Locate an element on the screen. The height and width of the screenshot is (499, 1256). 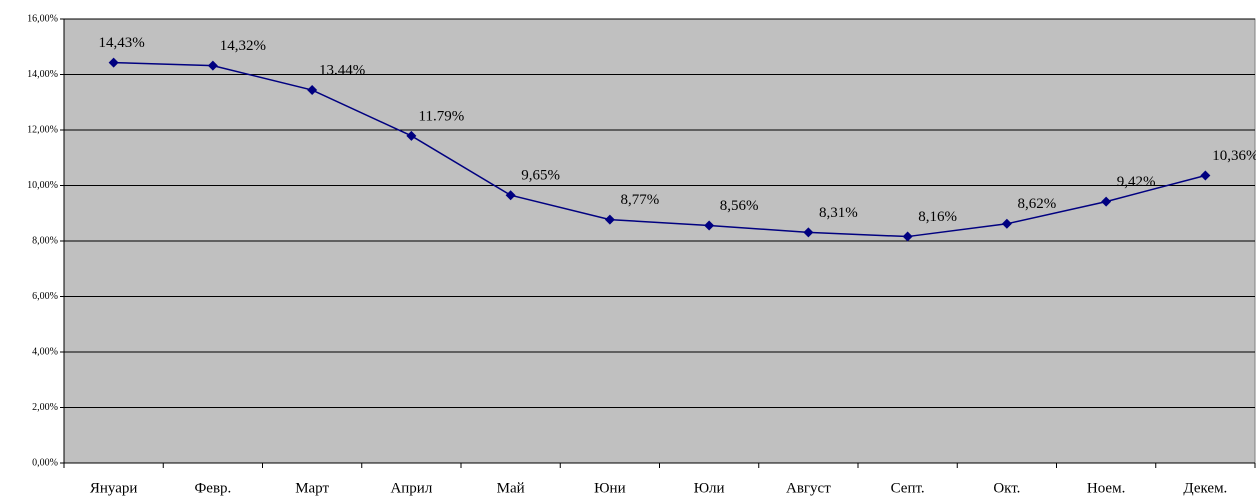
x-tick-label: Май is located at coordinates (511, 488).